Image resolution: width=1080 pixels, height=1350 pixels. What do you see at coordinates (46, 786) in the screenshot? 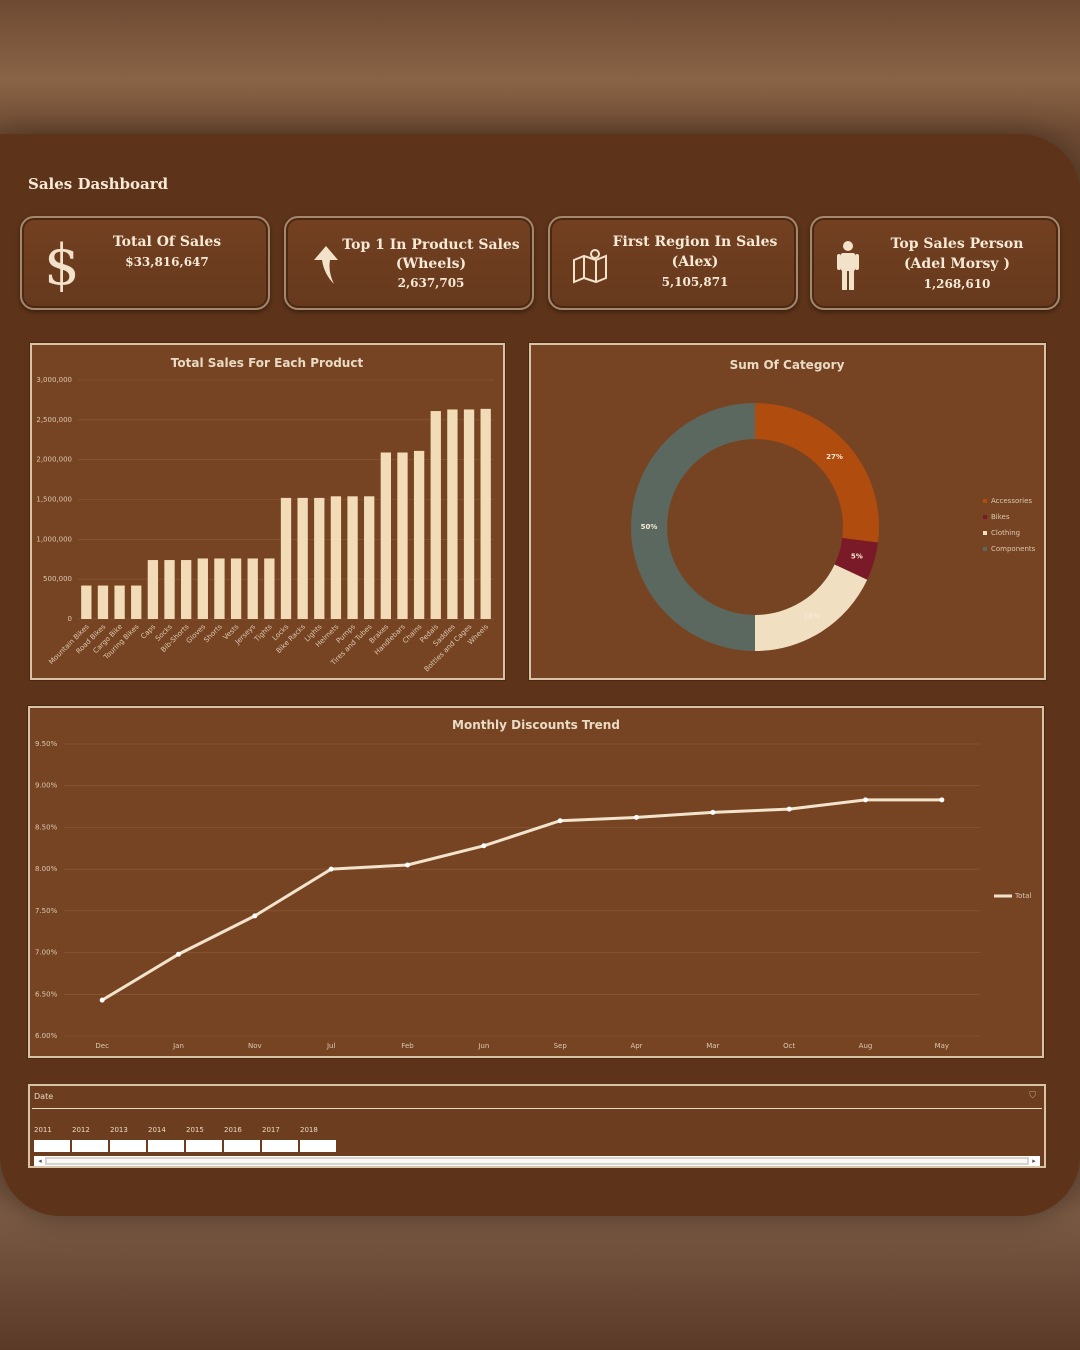
I see `y-tick-label: 9.00%` at bounding box center [46, 786].